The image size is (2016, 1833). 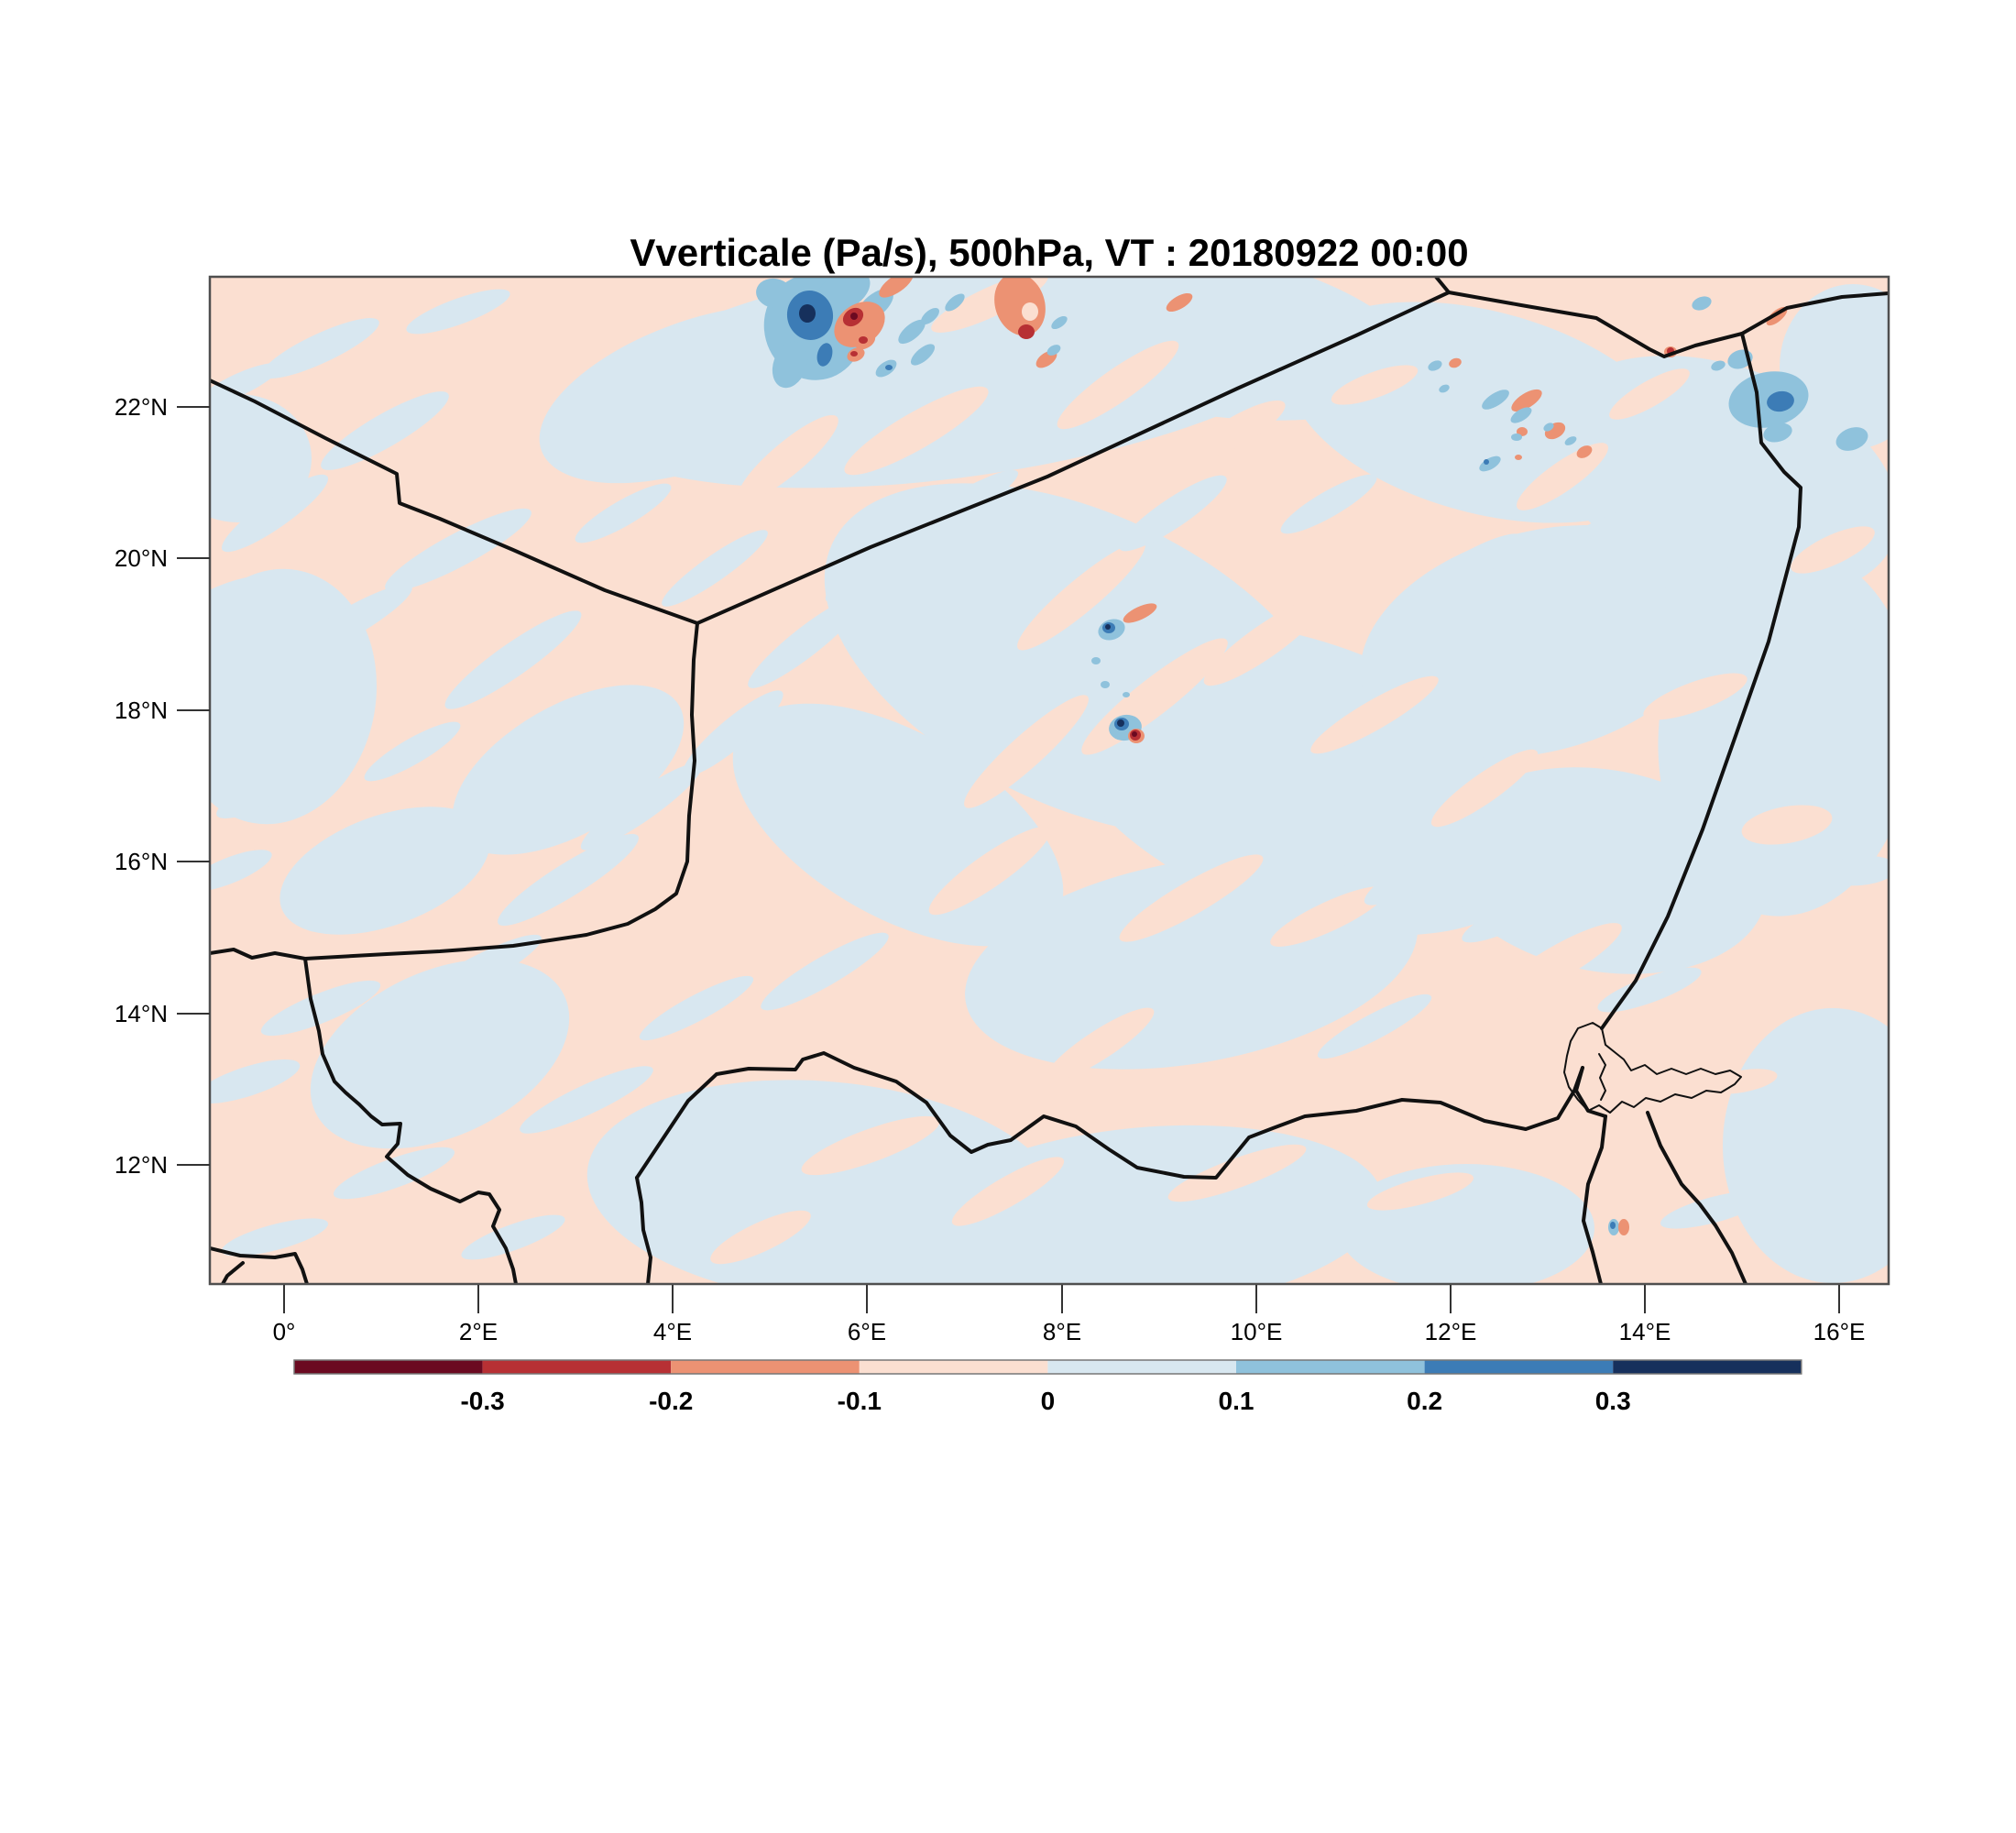 What do you see at coordinates (141, 407) in the screenshot?
I see `y-tick-label: 22°N` at bounding box center [141, 407].